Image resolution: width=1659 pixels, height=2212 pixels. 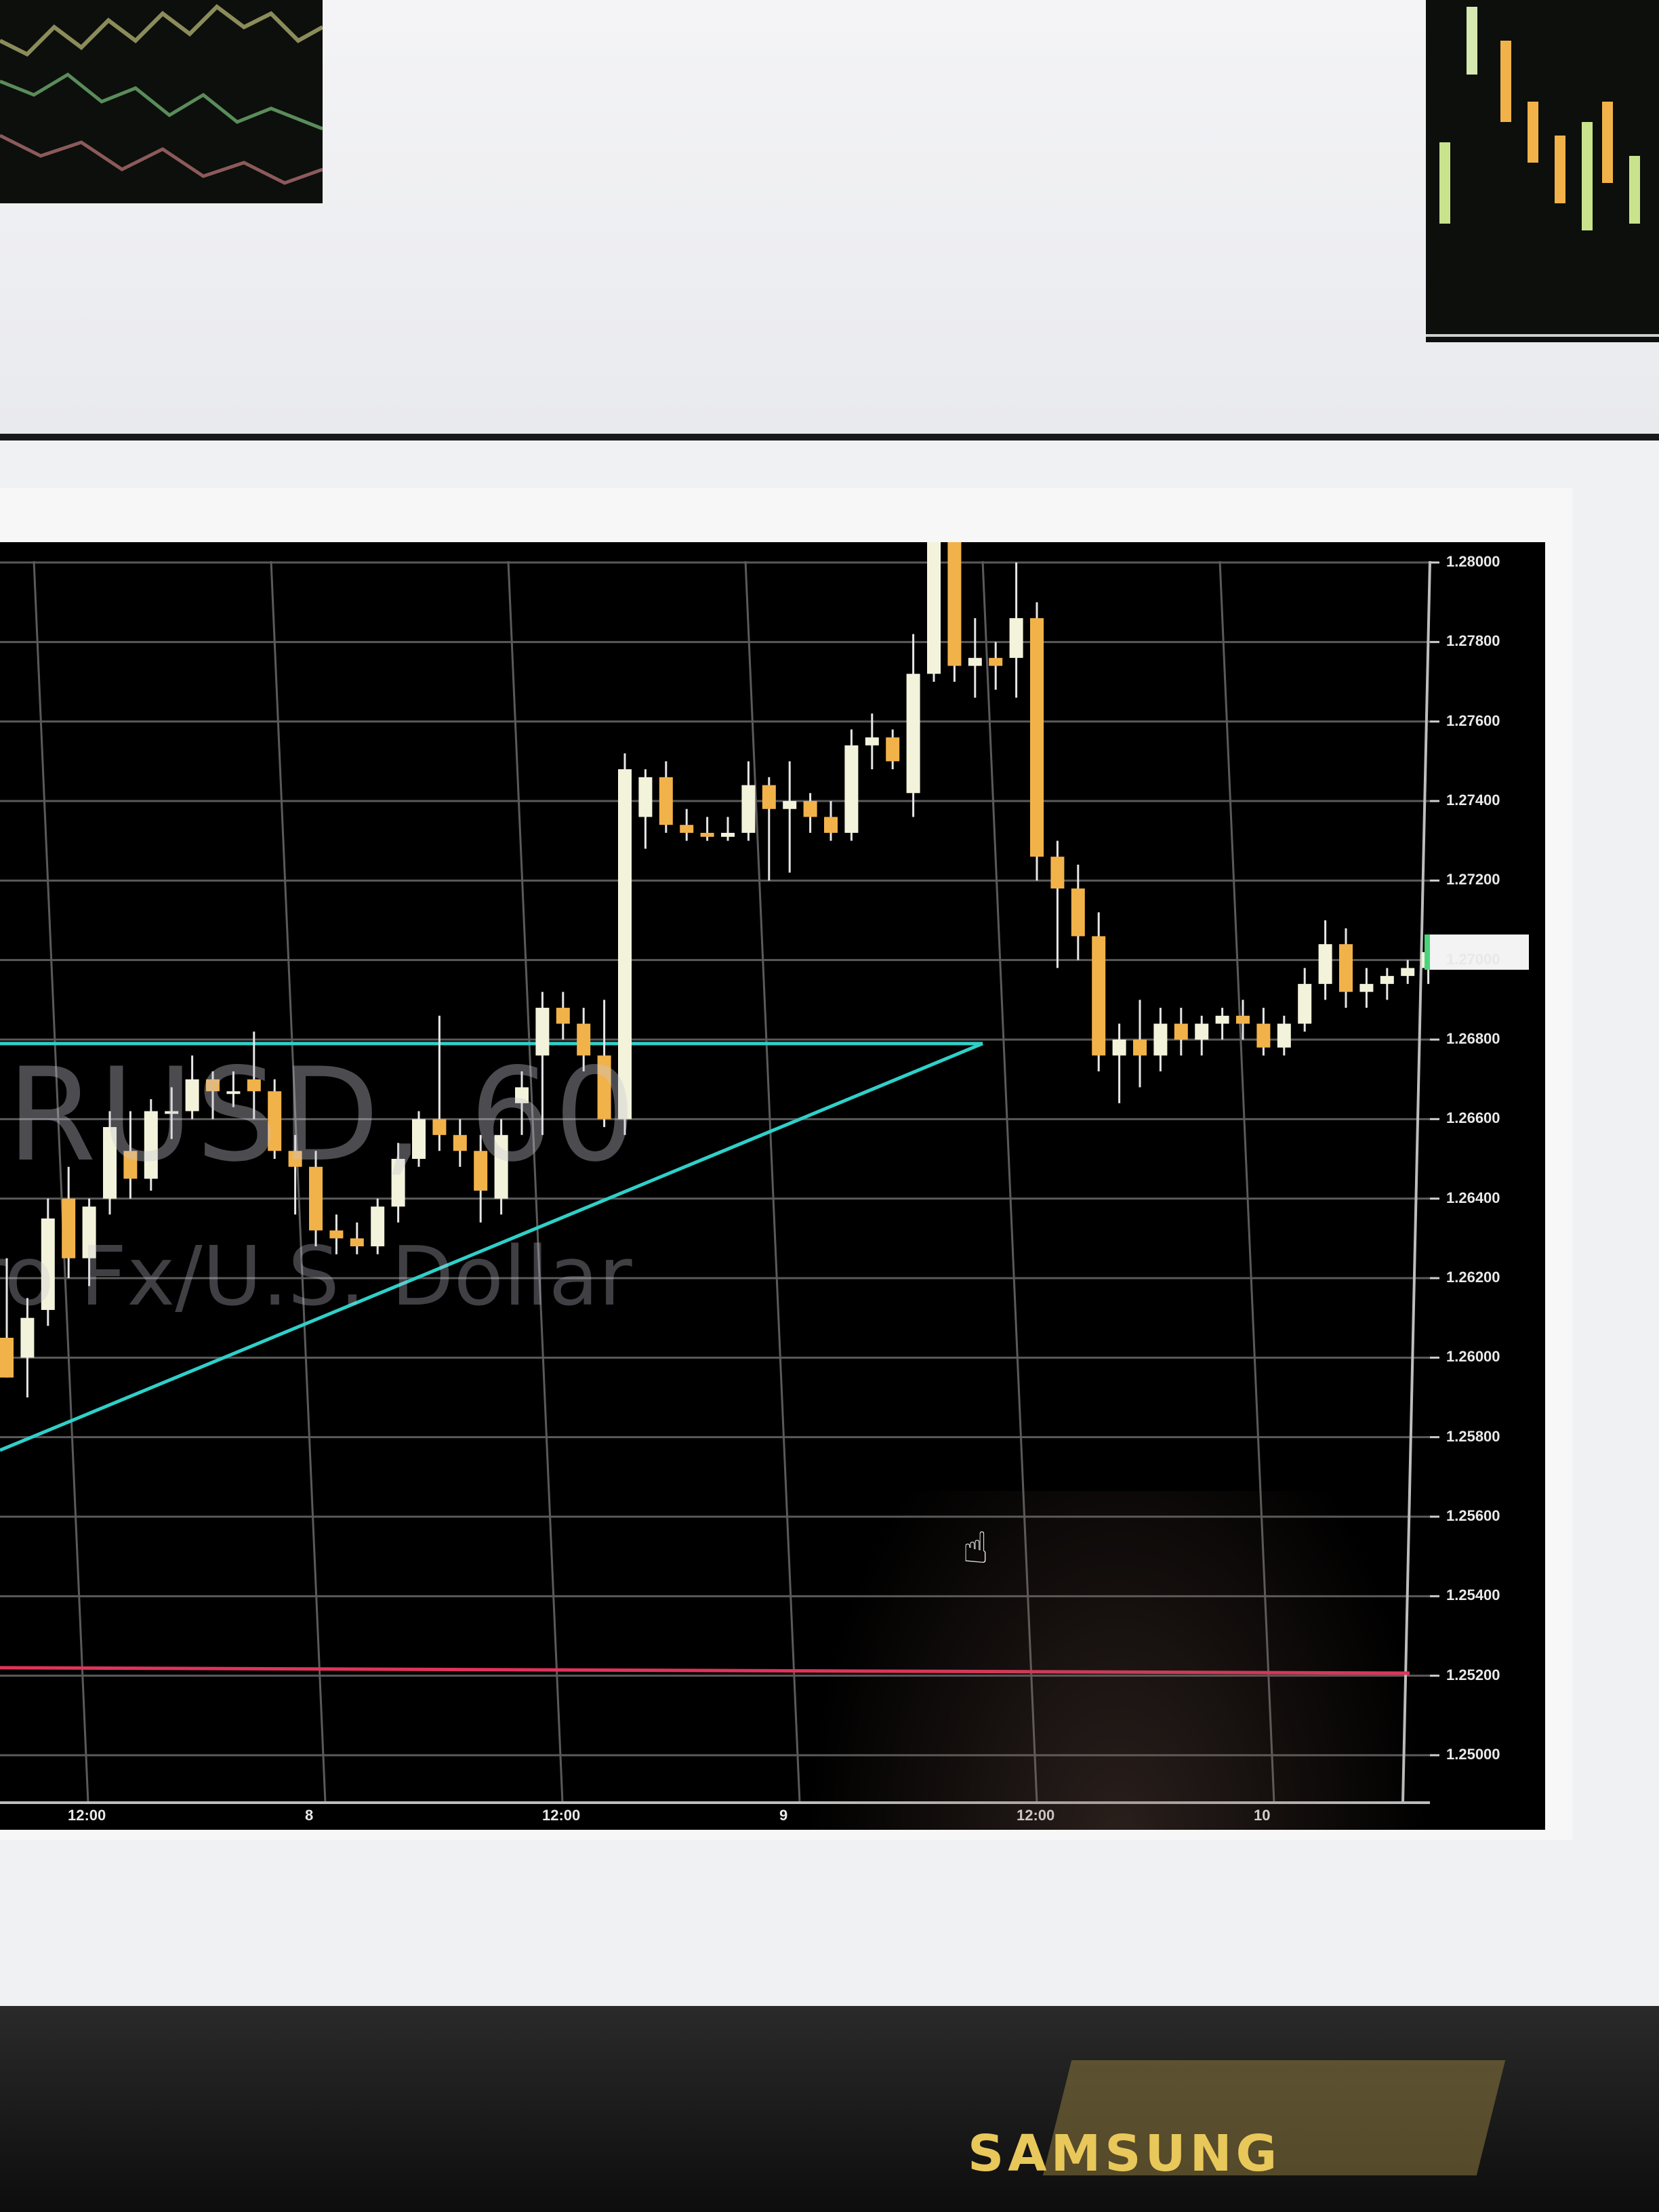 I want to click on current-price-marker-accent, so click(x=1428, y=952).